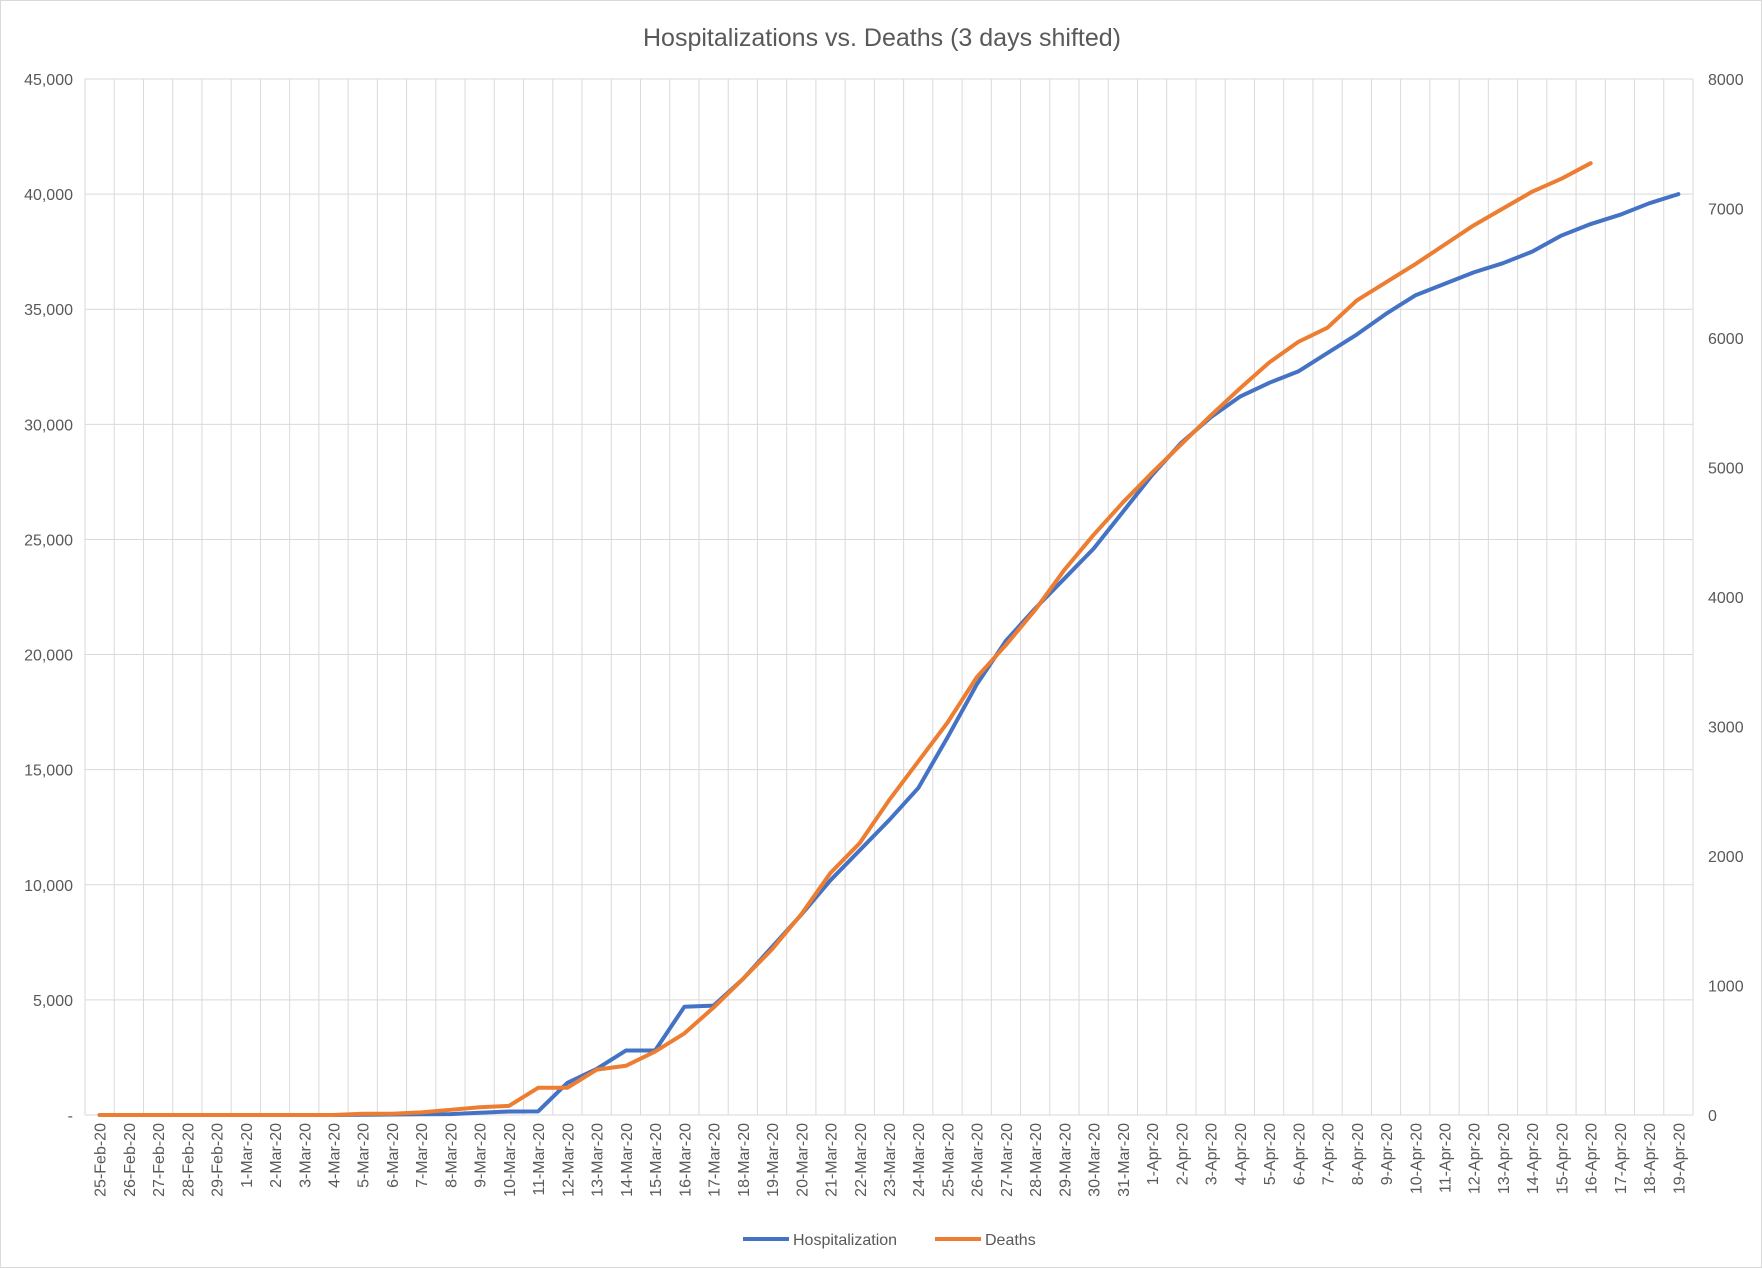 This screenshot has height=1269, width=1762. Describe the element at coordinates (1153, 1154) in the screenshot. I see `x-axis-tick-label: 1-Apr-20` at that location.